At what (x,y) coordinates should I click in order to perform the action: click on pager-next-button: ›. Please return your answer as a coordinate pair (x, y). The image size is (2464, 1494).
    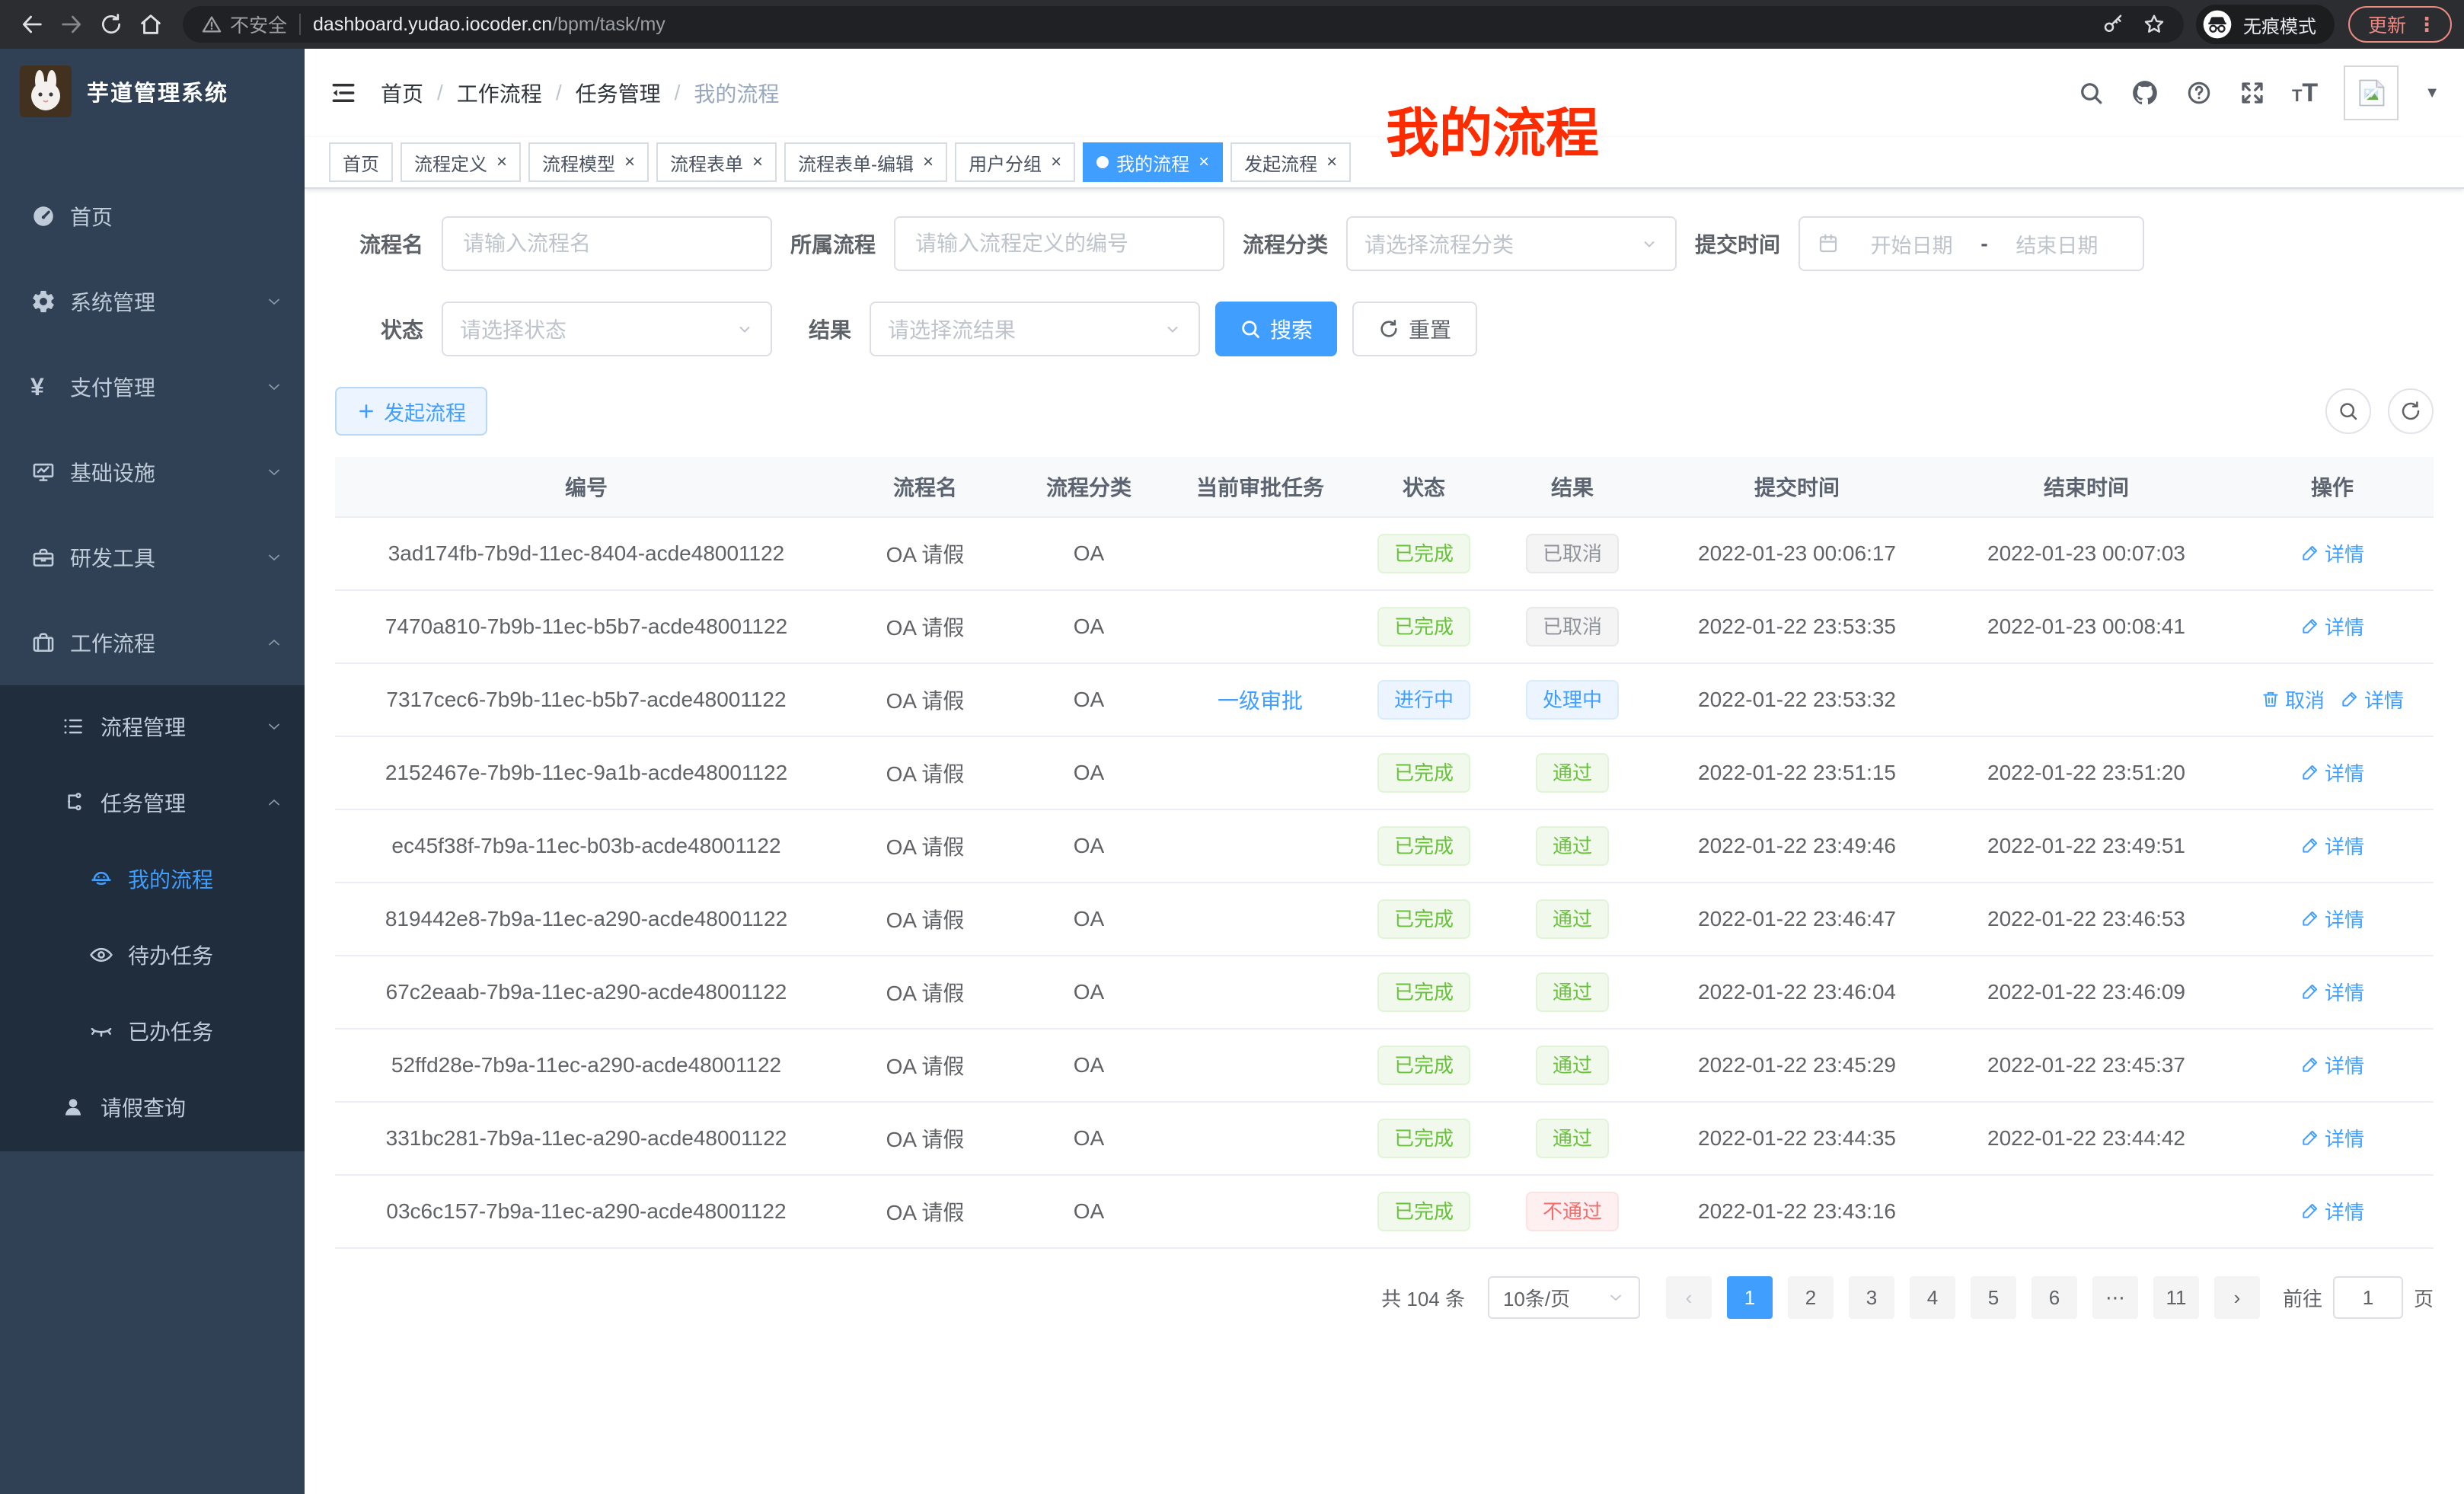
    Looking at the image, I should click on (2236, 1297).